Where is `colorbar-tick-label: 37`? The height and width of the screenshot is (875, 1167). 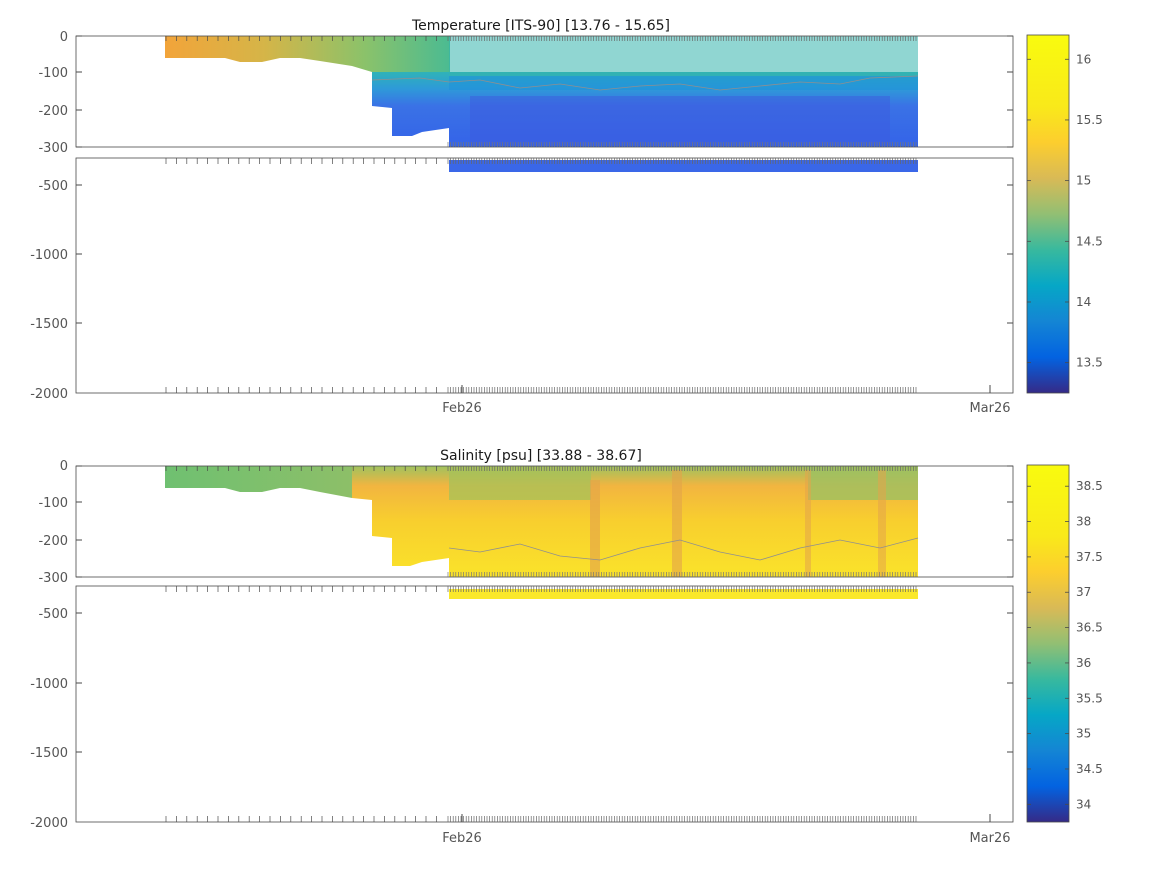
colorbar-tick-label: 37 is located at coordinates (1083, 592).